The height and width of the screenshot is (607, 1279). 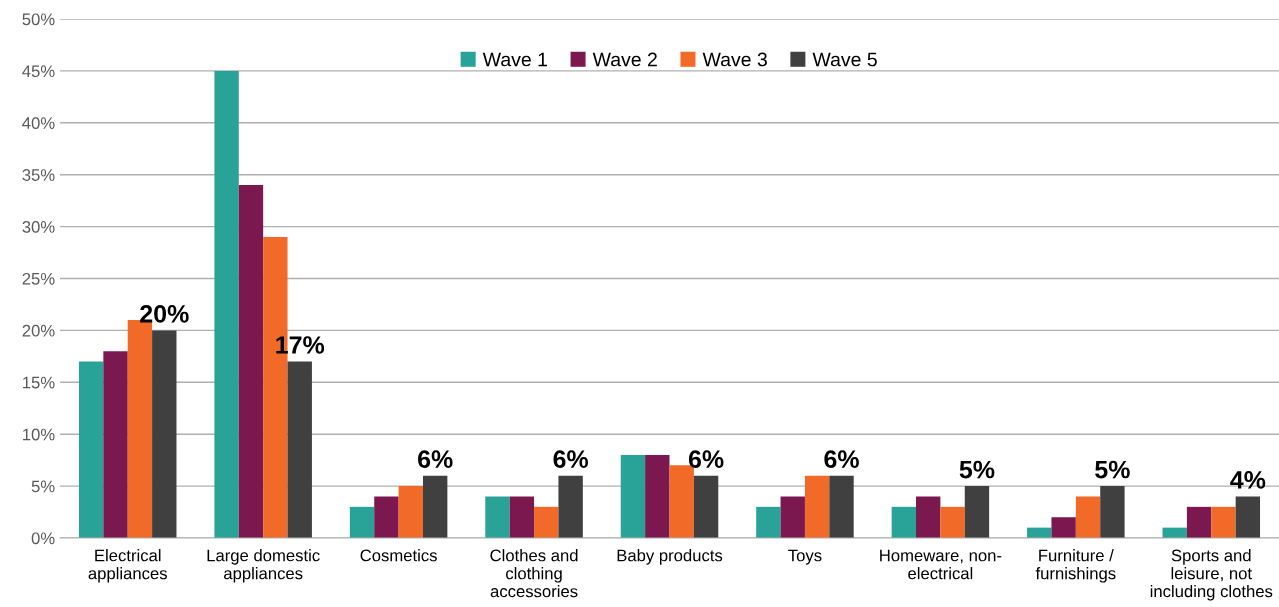 What do you see at coordinates (39, 434) in the screenshot?
I see `y-tick-label: 10%` at bounding box center [39, 434].